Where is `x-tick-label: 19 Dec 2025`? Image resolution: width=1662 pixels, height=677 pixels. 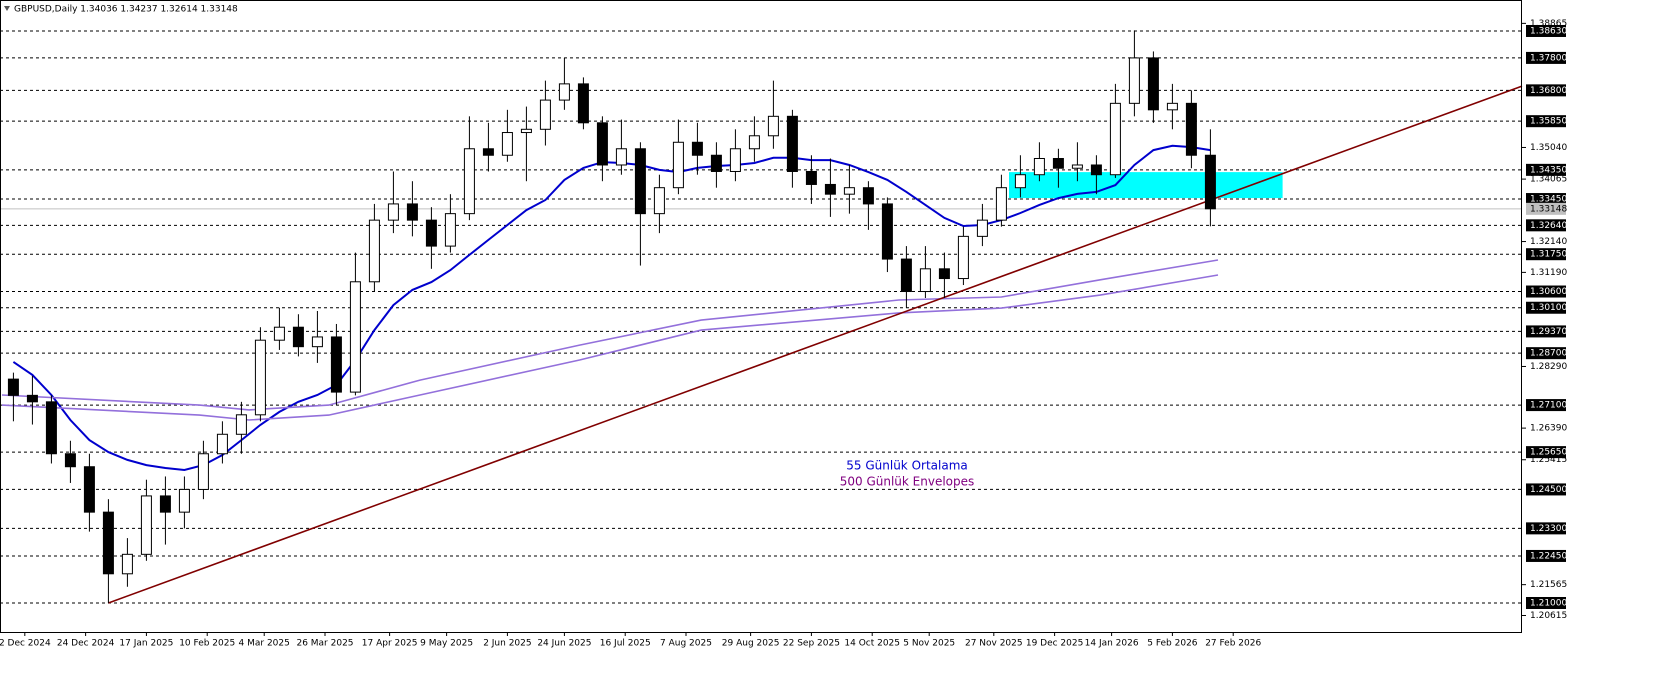 x-tick-label: 19 Dec 2025 is located at coordinates (1055, 644).